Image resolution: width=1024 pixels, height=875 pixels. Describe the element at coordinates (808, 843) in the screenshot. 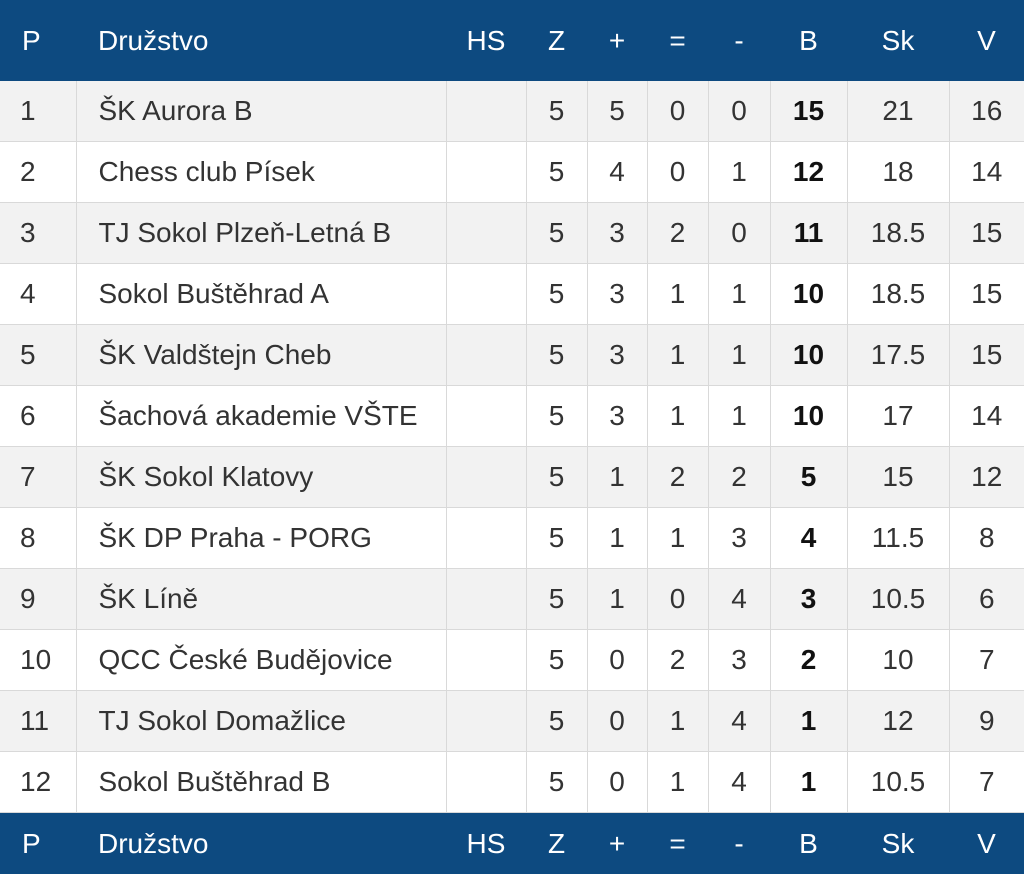

I see `footer-points: B` at that location.